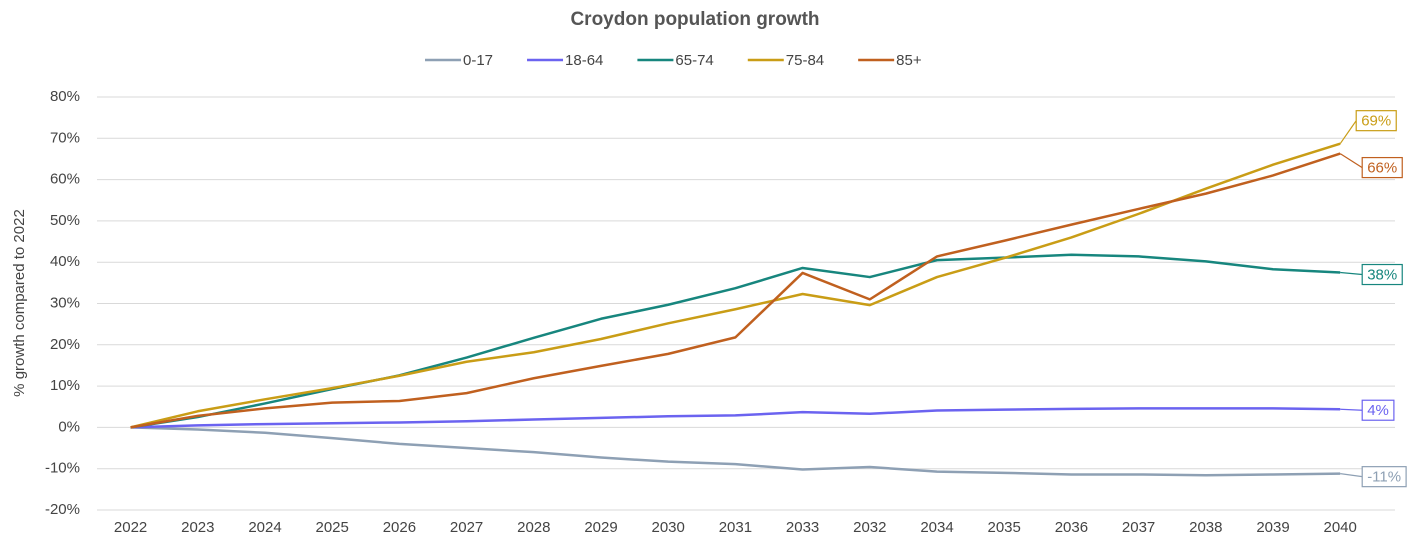 This screenshot has height=540, width=1410. What do you see at coordinates (533, 527) in the screenshot?
I see `x-tick-label: 2028` at bounding box center [533, 527].